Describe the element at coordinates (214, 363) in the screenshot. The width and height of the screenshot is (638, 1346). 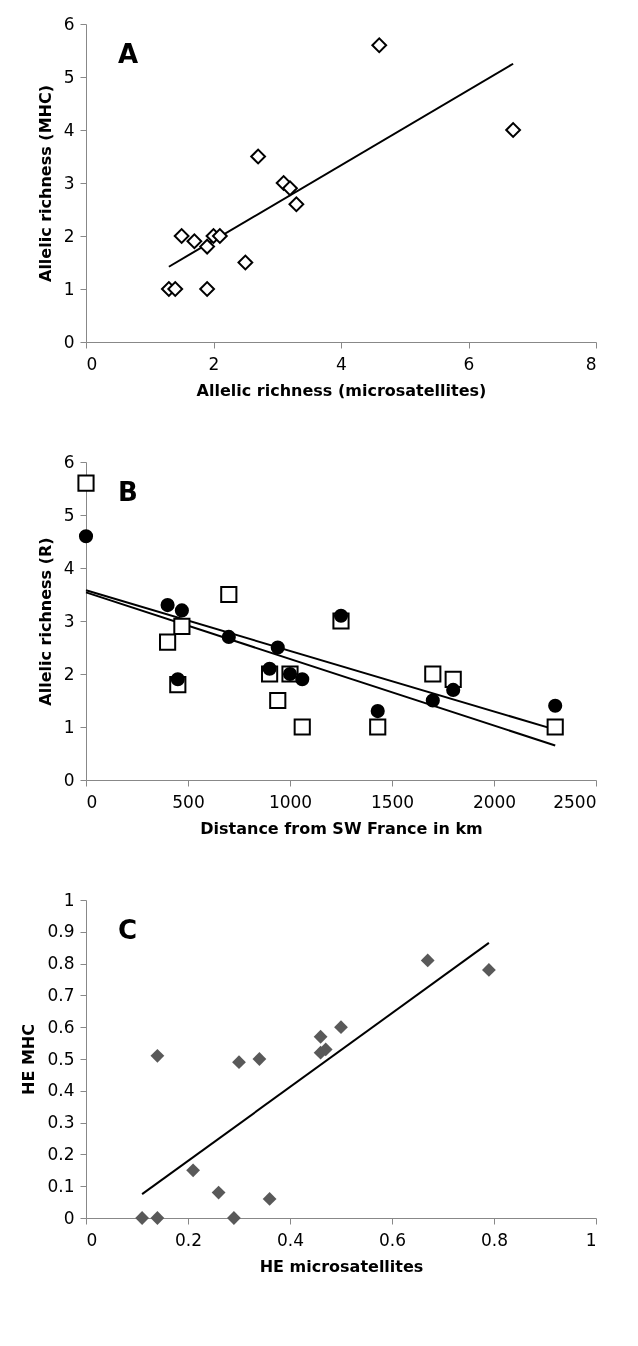
I see `x-tick-label: 2` at that location.